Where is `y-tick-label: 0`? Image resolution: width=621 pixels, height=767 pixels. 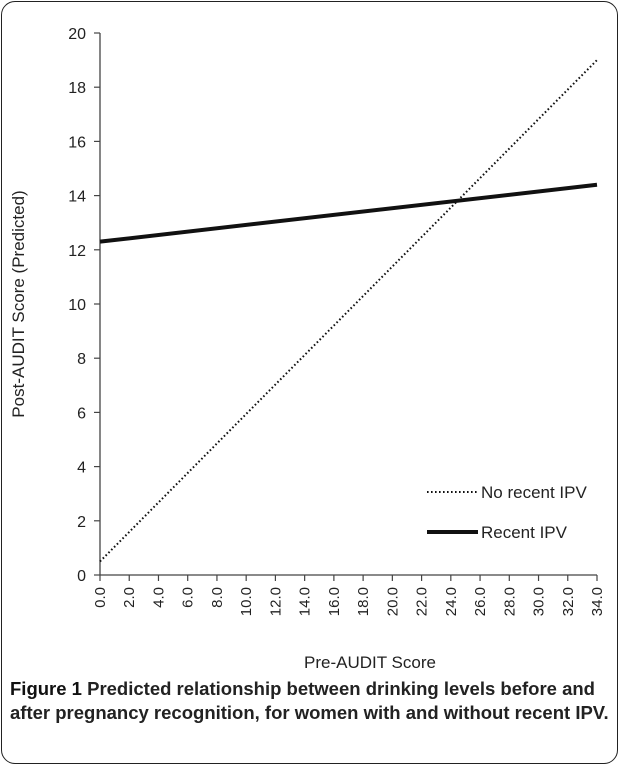
y-tick-label: 0 is located at coordinates (81, 576).